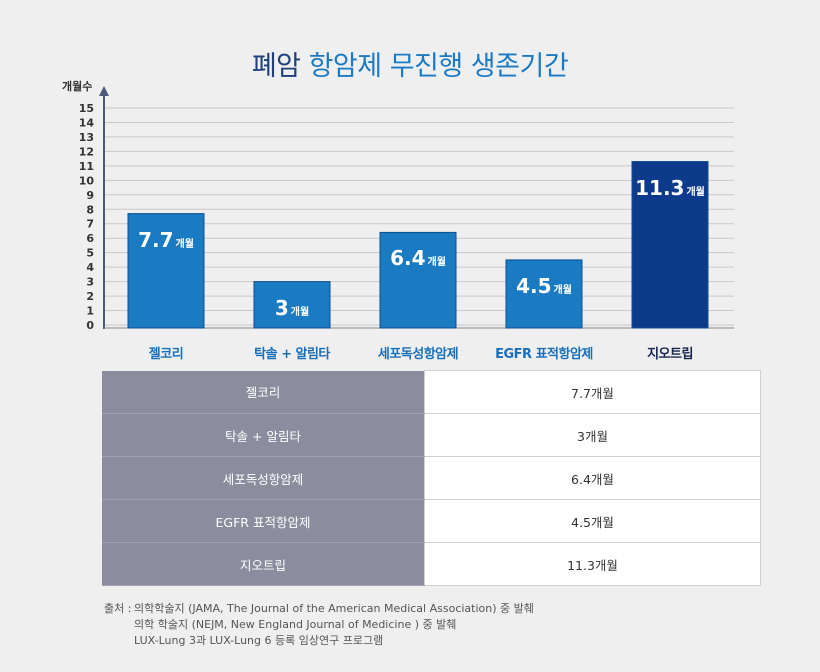  Describe the element at coordinates (90, 195) in the screenshot. I see `y-tick-label: 9` at that location.